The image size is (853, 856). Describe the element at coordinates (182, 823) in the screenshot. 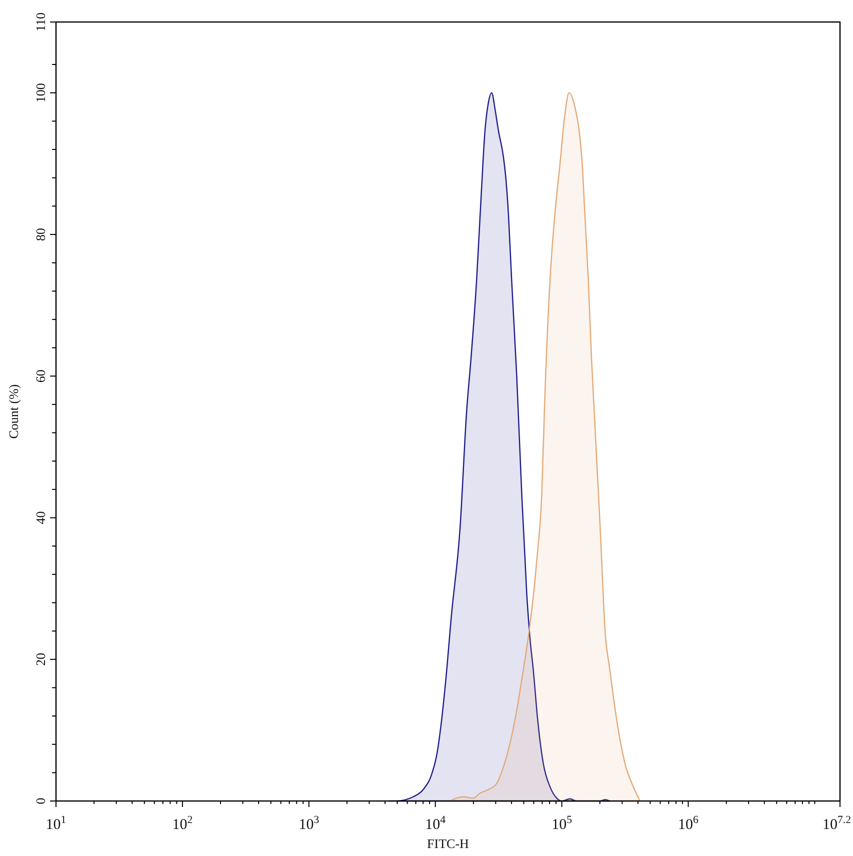

I see `x-tick-label: 10$^{2}$` at that location.